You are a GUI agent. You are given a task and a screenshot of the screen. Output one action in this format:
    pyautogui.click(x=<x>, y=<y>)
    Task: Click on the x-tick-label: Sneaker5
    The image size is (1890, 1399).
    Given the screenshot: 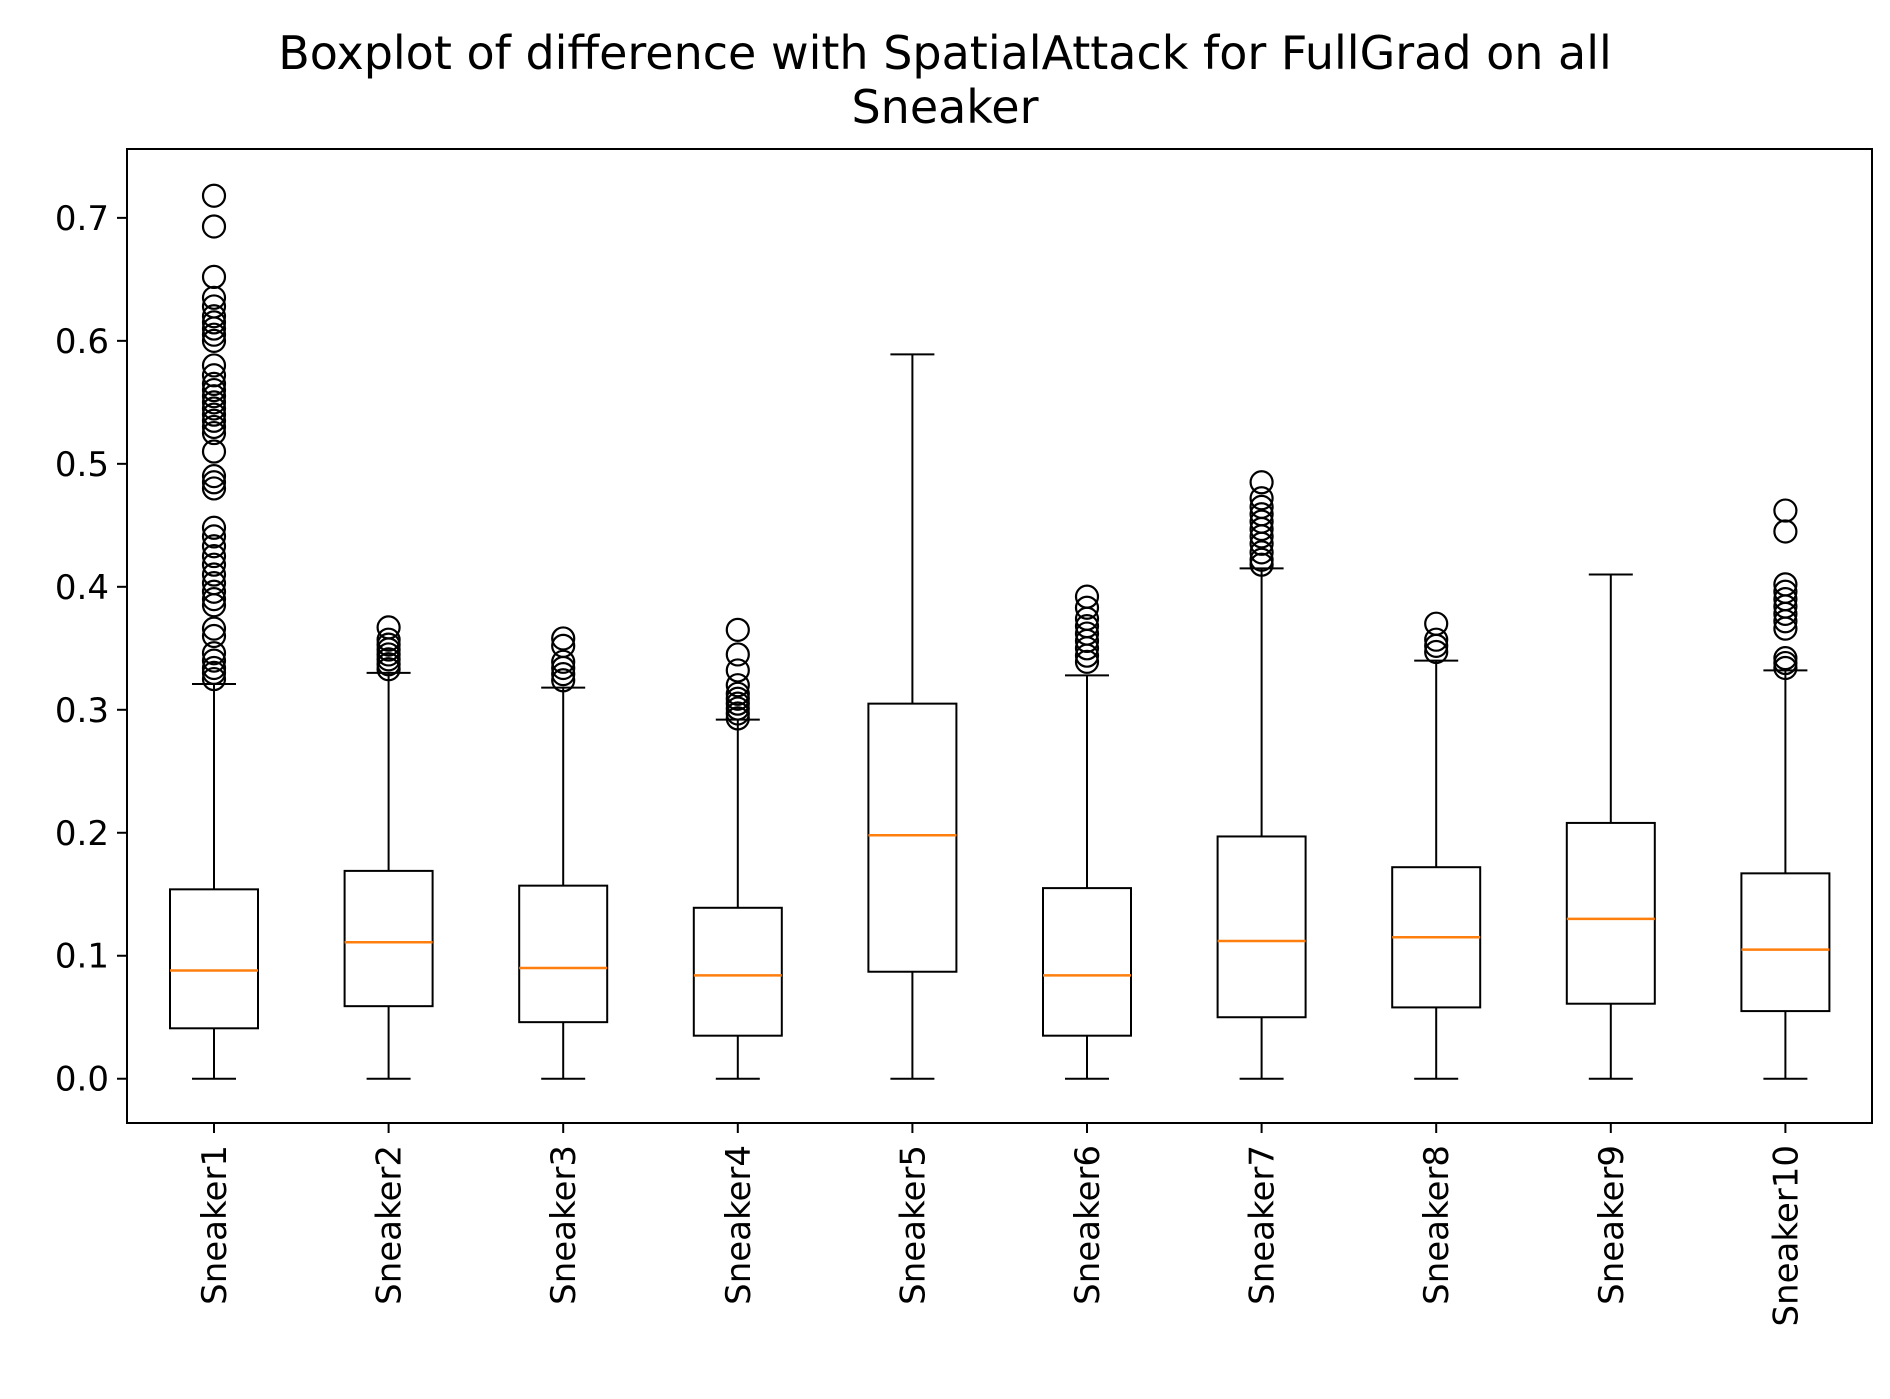 What is the action you would take?
    pyautogui.click(x=913, y=1225)
    